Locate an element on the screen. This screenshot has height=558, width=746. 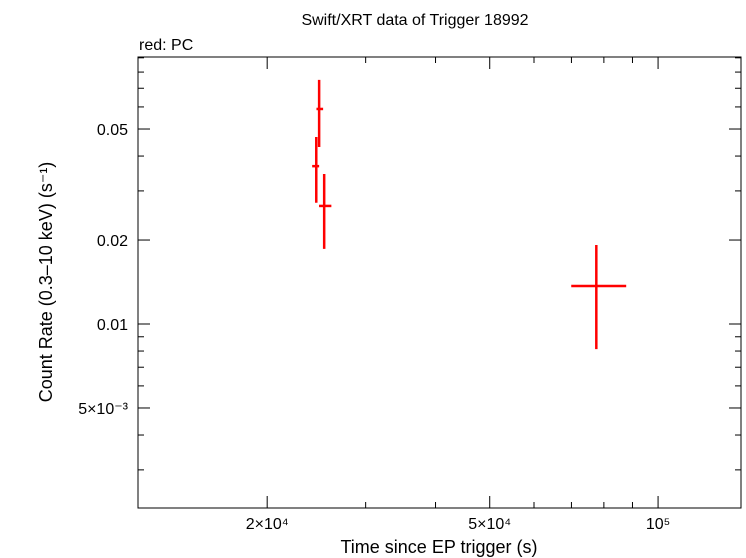
y-tick-label: 5×10⁻³ is located at coordinates (103, 409).